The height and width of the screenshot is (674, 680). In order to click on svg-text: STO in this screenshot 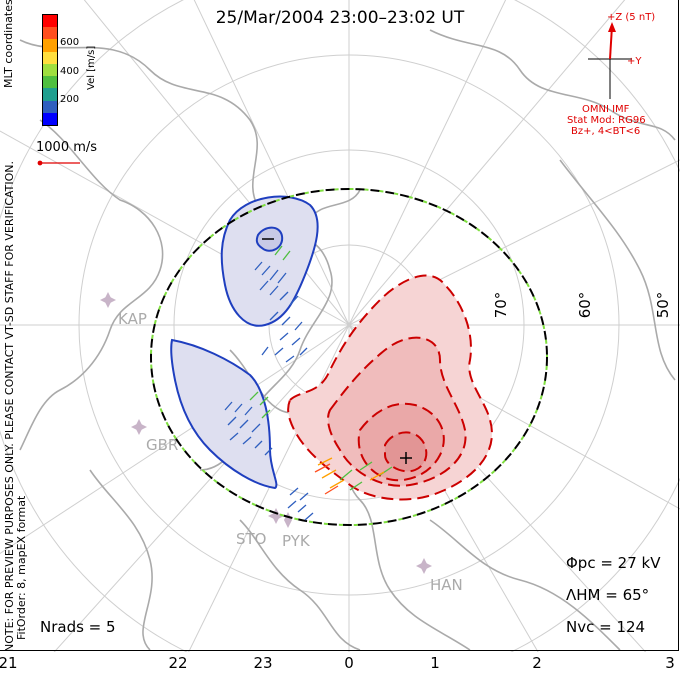, I will do `click(251, 539)`.